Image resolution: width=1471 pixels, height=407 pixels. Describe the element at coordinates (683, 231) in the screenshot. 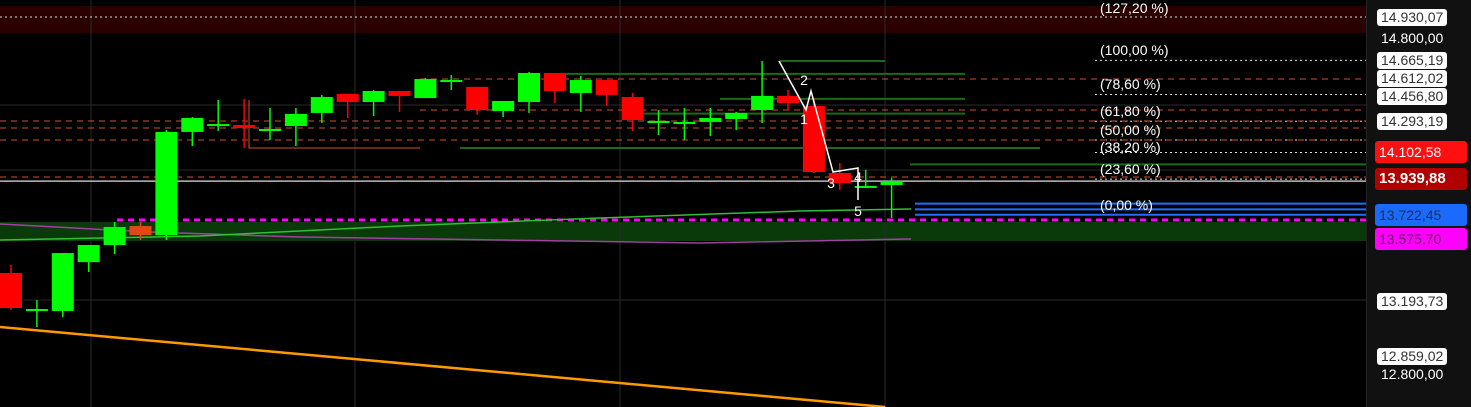

I see `support-zone` at that location.